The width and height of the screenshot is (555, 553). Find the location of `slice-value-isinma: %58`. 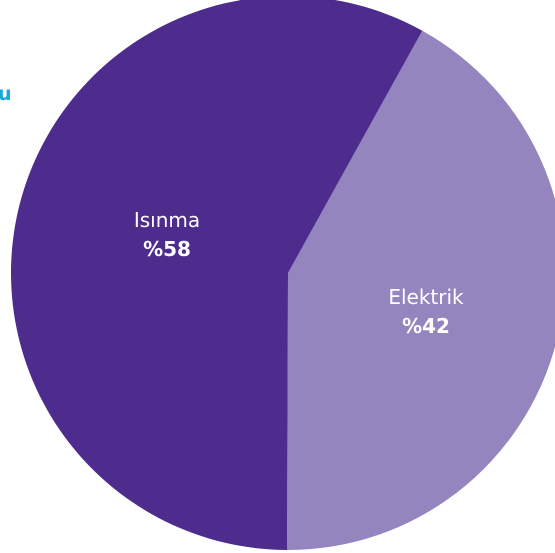

slice-value-isinma: %58 is located at coordinates (167, 249).